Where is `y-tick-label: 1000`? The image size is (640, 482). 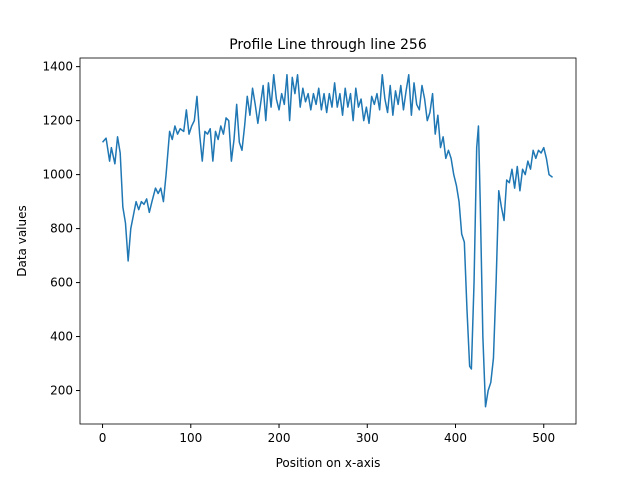 y-tick-label: 1000 is located at coordinates (57, 175).